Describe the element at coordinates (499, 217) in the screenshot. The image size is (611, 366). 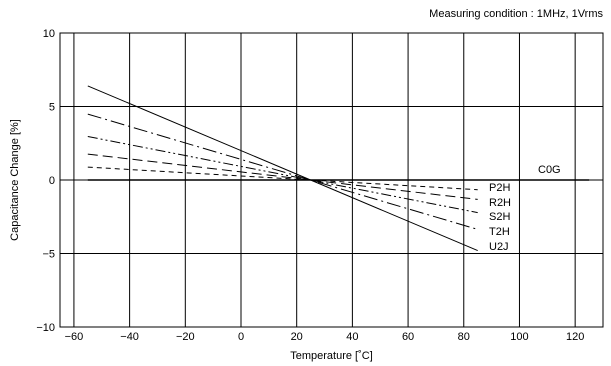
I see `series-label-s2h: S2H` at that location.